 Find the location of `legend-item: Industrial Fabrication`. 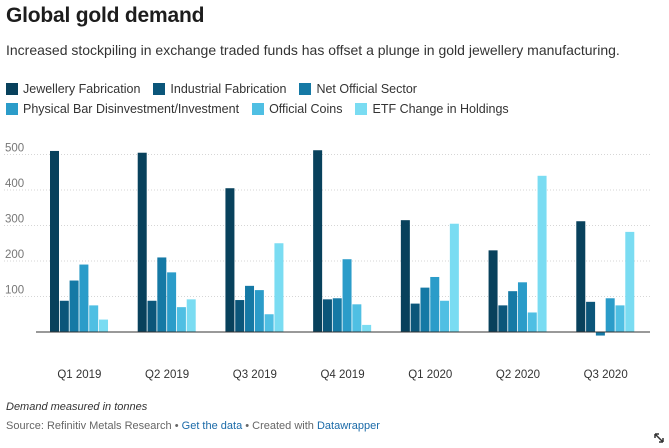

legend-item: Industrial Fabrication is located at coordinates (219, 89).